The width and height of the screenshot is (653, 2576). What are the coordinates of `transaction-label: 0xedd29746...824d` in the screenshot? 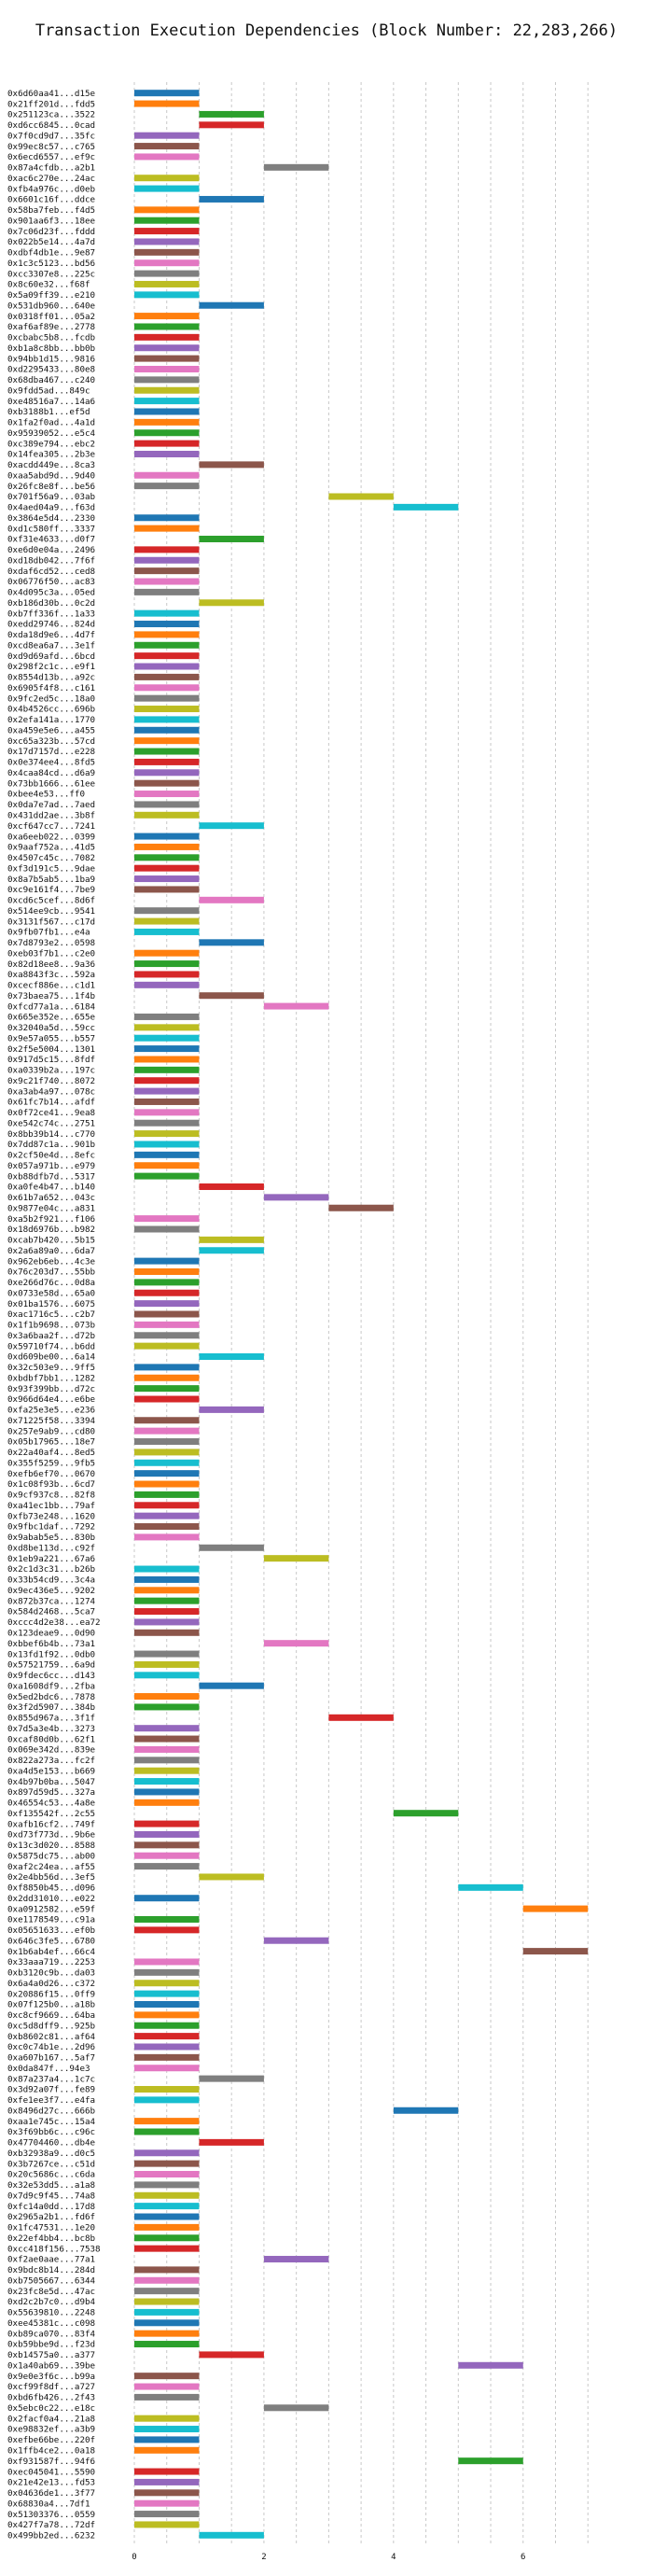 It's located at (51, 625).